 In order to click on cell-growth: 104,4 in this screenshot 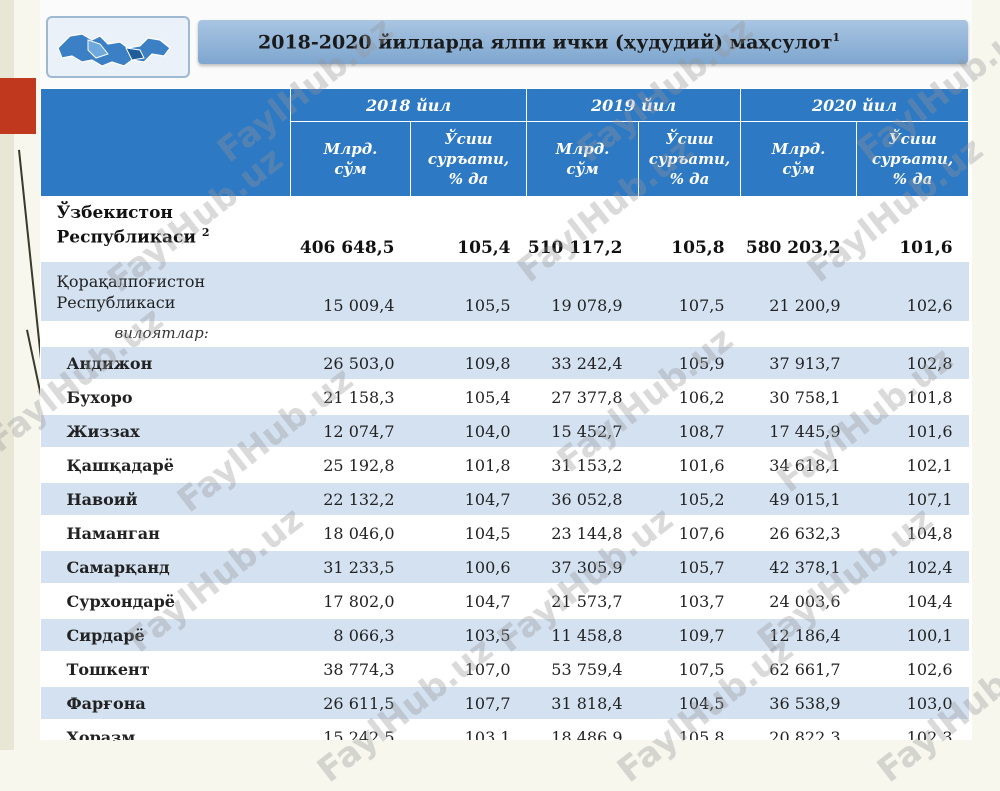, I will do `click(912, 600)`.